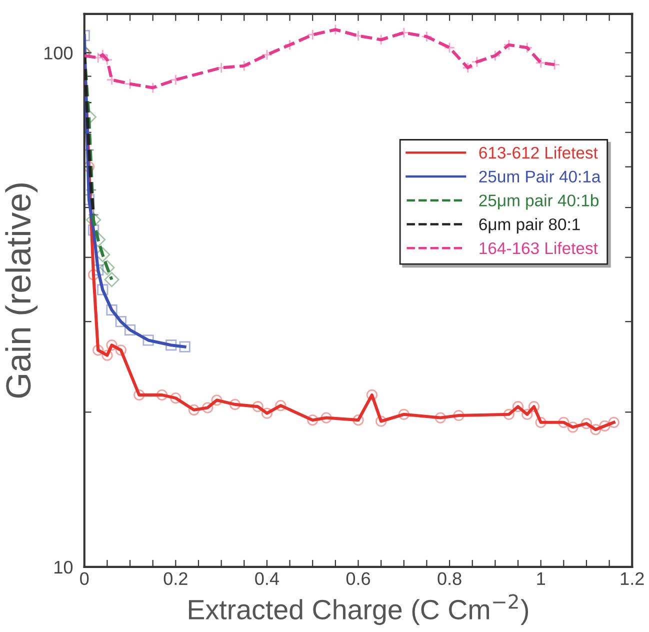 The image size is (649, 632). Describe the element at coordinates (539, 248) in the screenshot. I see `legend-label: 164-163 Lifetest` at that location.